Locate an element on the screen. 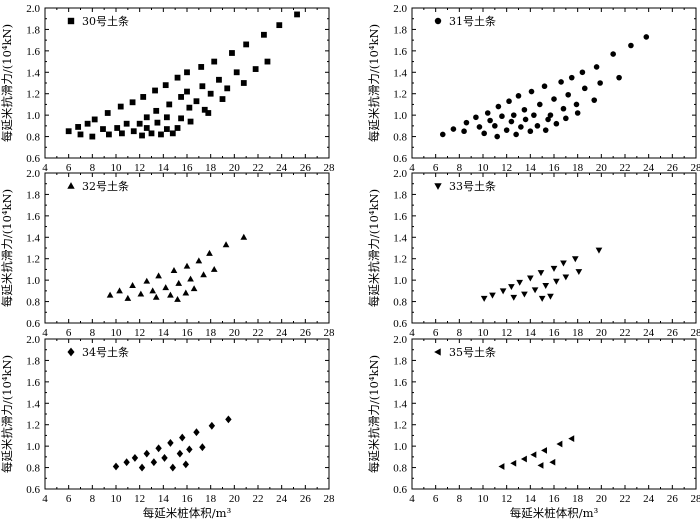  y-tick-label: 2.0 is located at coordinates (33, 340).